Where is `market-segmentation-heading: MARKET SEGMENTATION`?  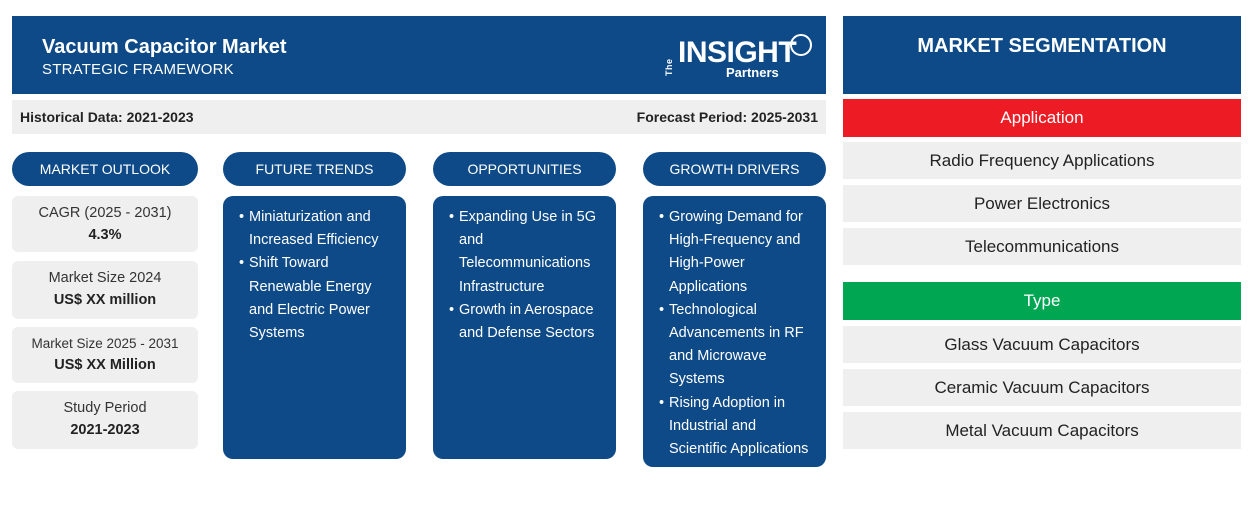 market-segmentation-heading: MARKET SEGMENTATION is located at coordinates (1042, 55).